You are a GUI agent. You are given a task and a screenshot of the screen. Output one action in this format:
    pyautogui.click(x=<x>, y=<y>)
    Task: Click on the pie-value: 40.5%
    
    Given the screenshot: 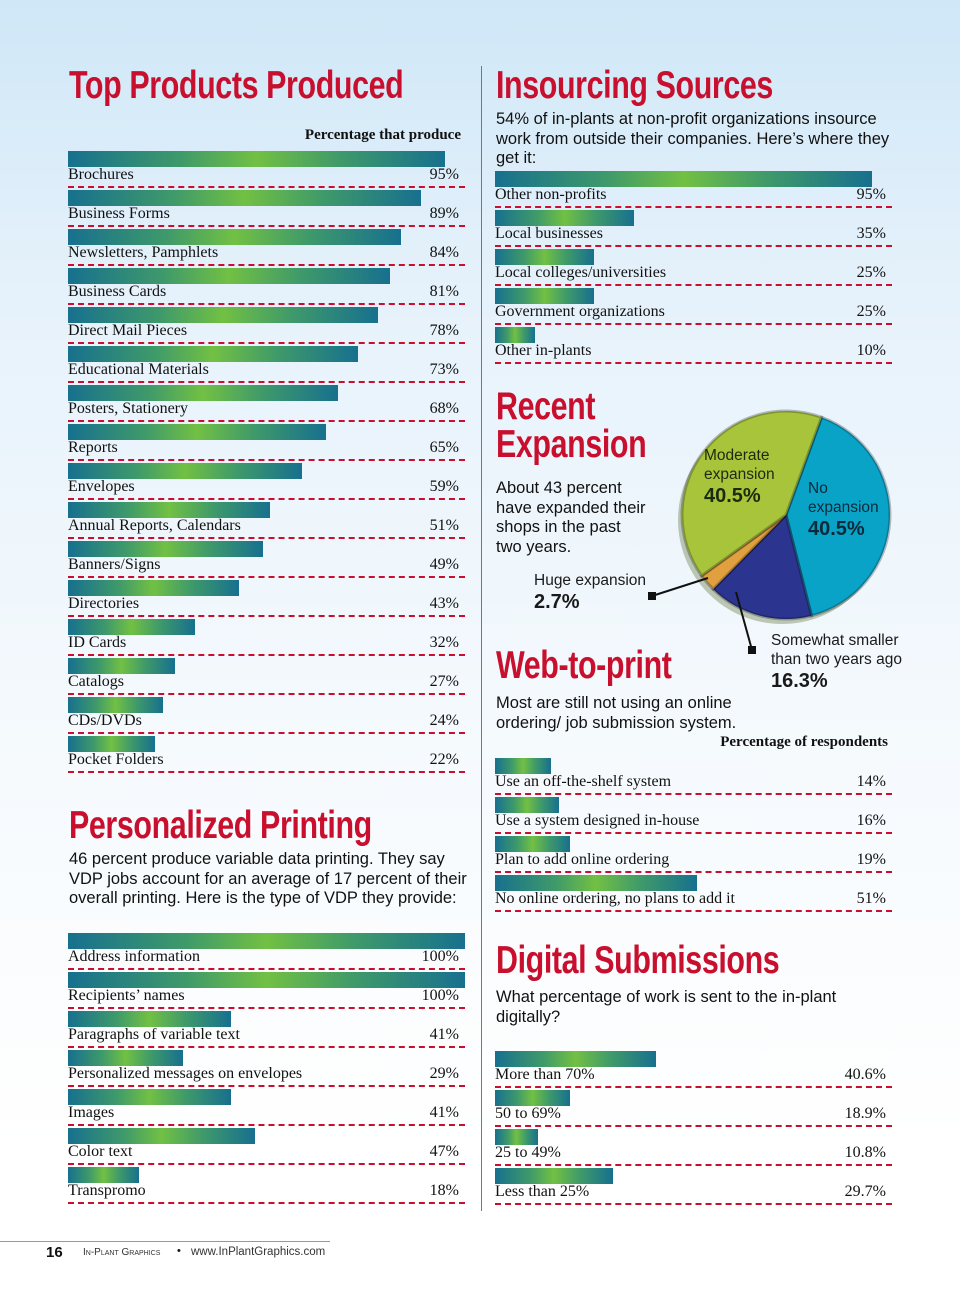 What is the action you would take?
    pyautogui.click(x=836, y=529)
    